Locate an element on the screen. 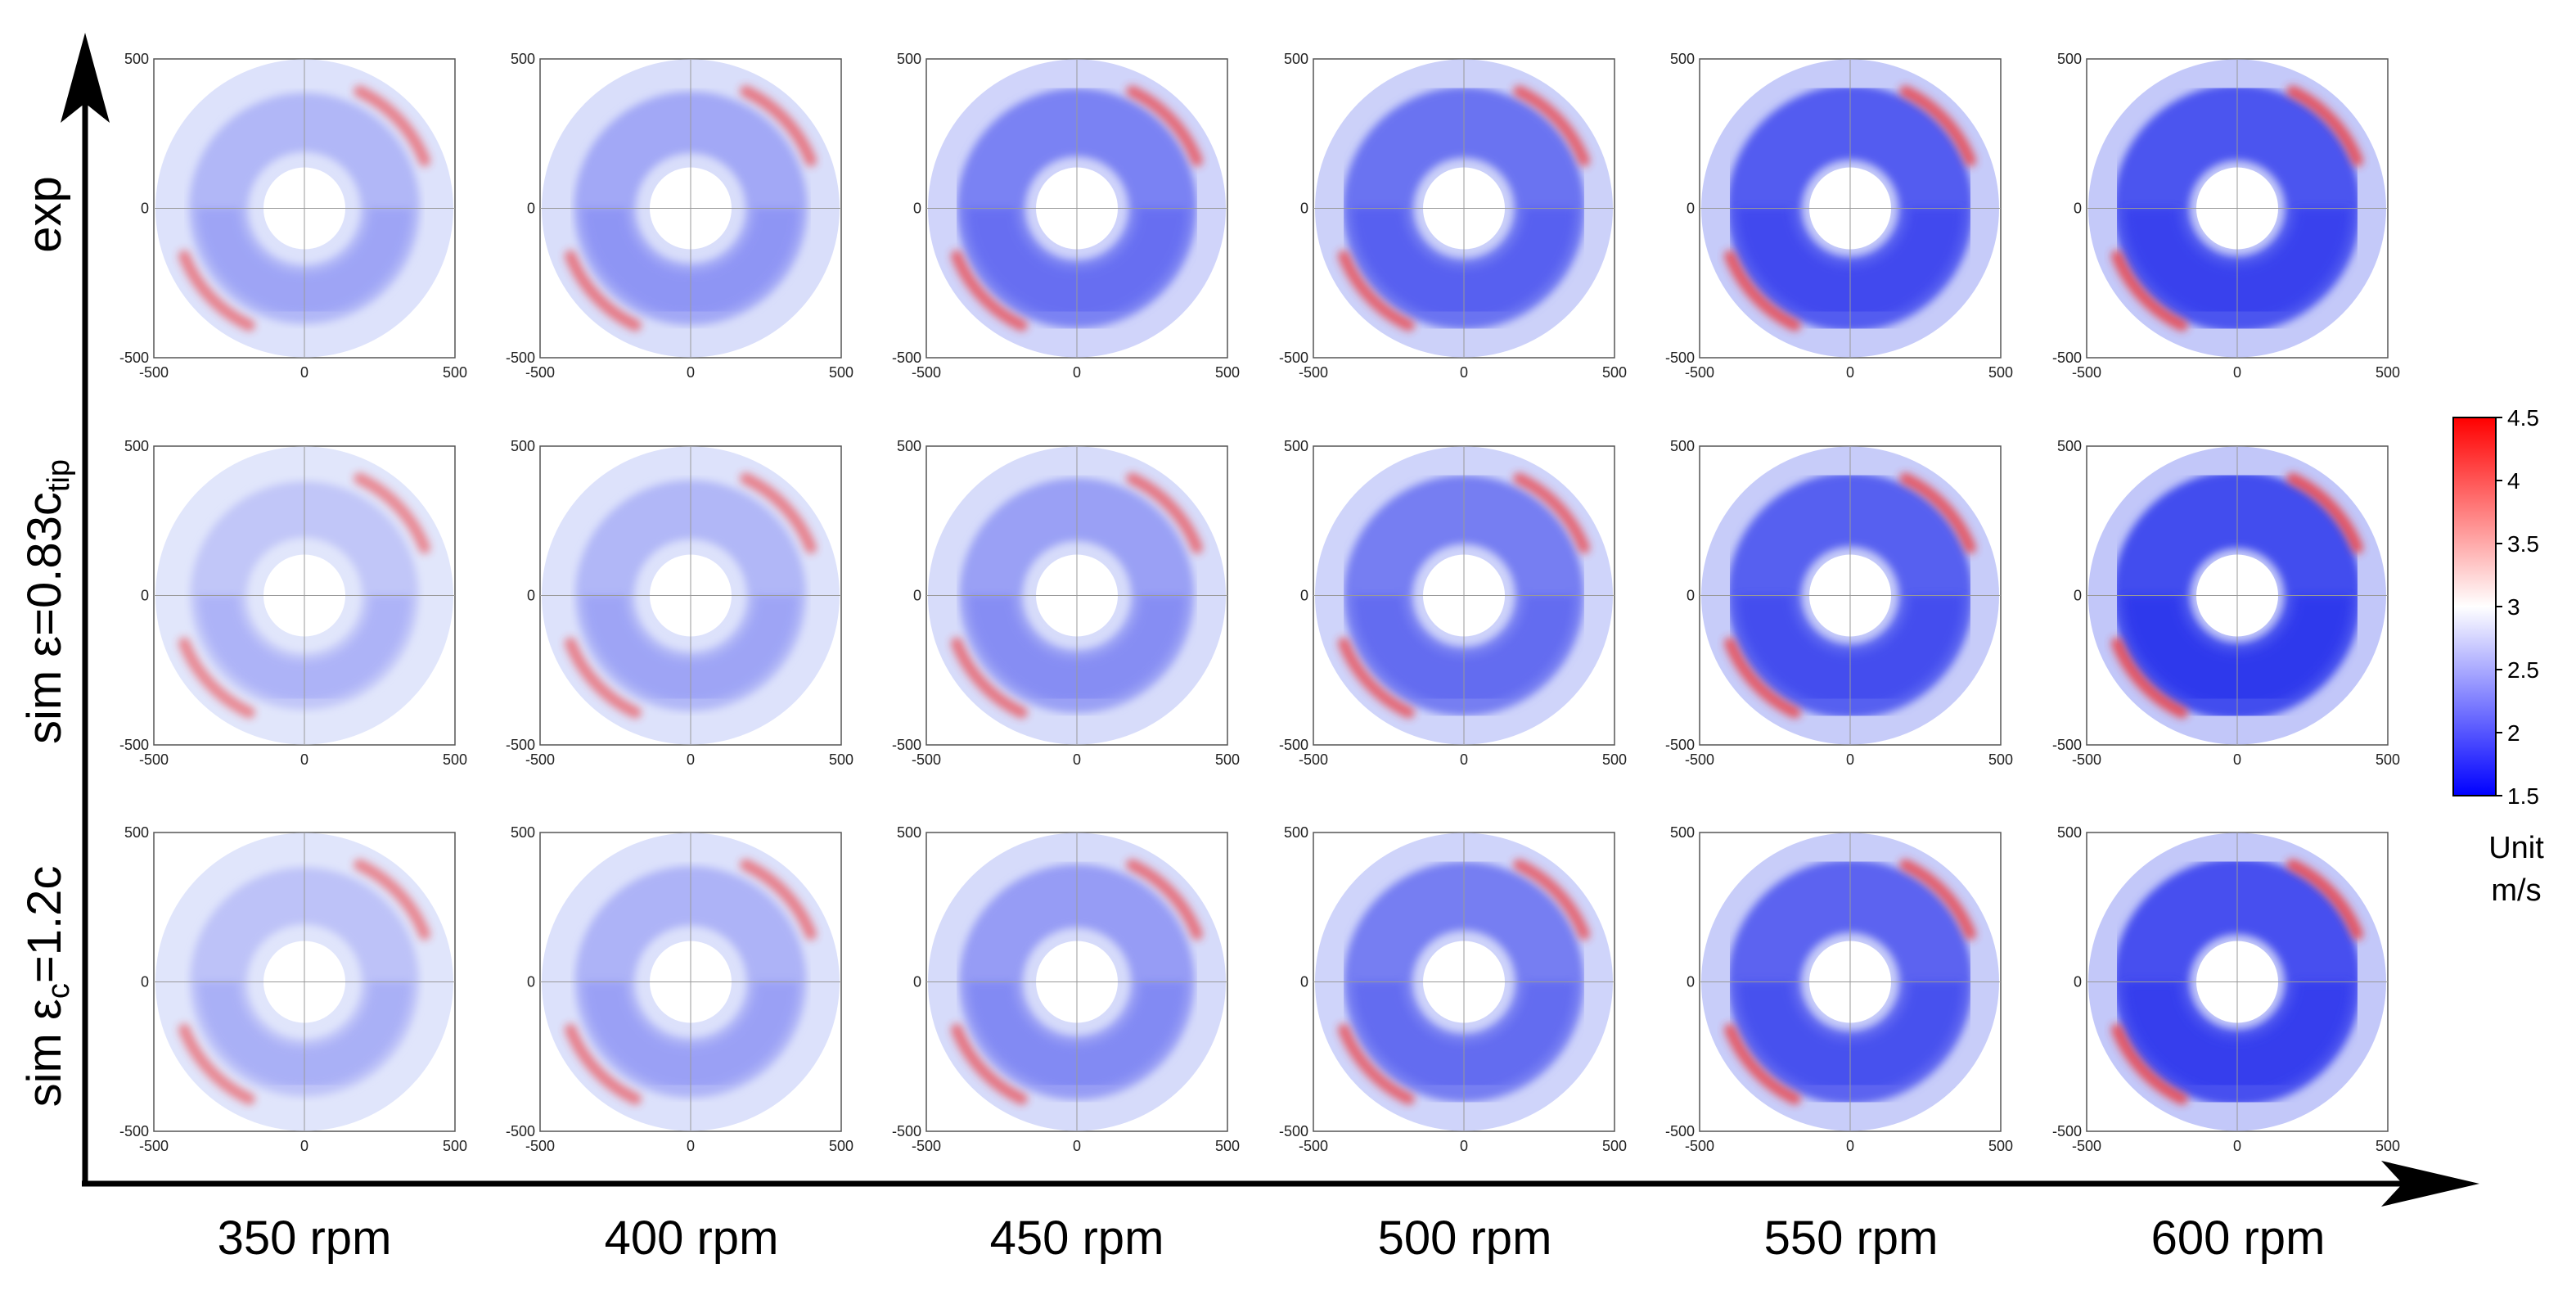  column-label: 400 rpm is located at coordinates (692, 1238).